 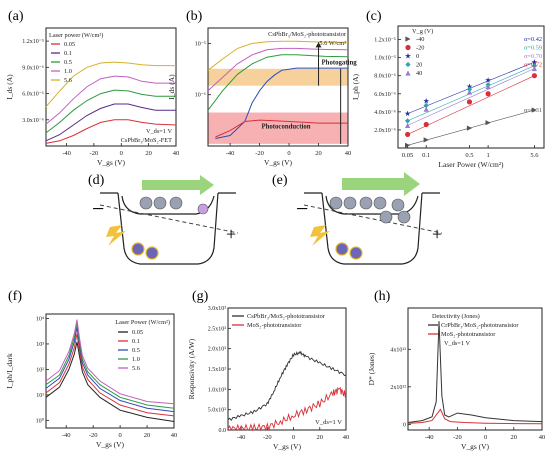 I want to click on arrow-e, so click(x=381, y=184).